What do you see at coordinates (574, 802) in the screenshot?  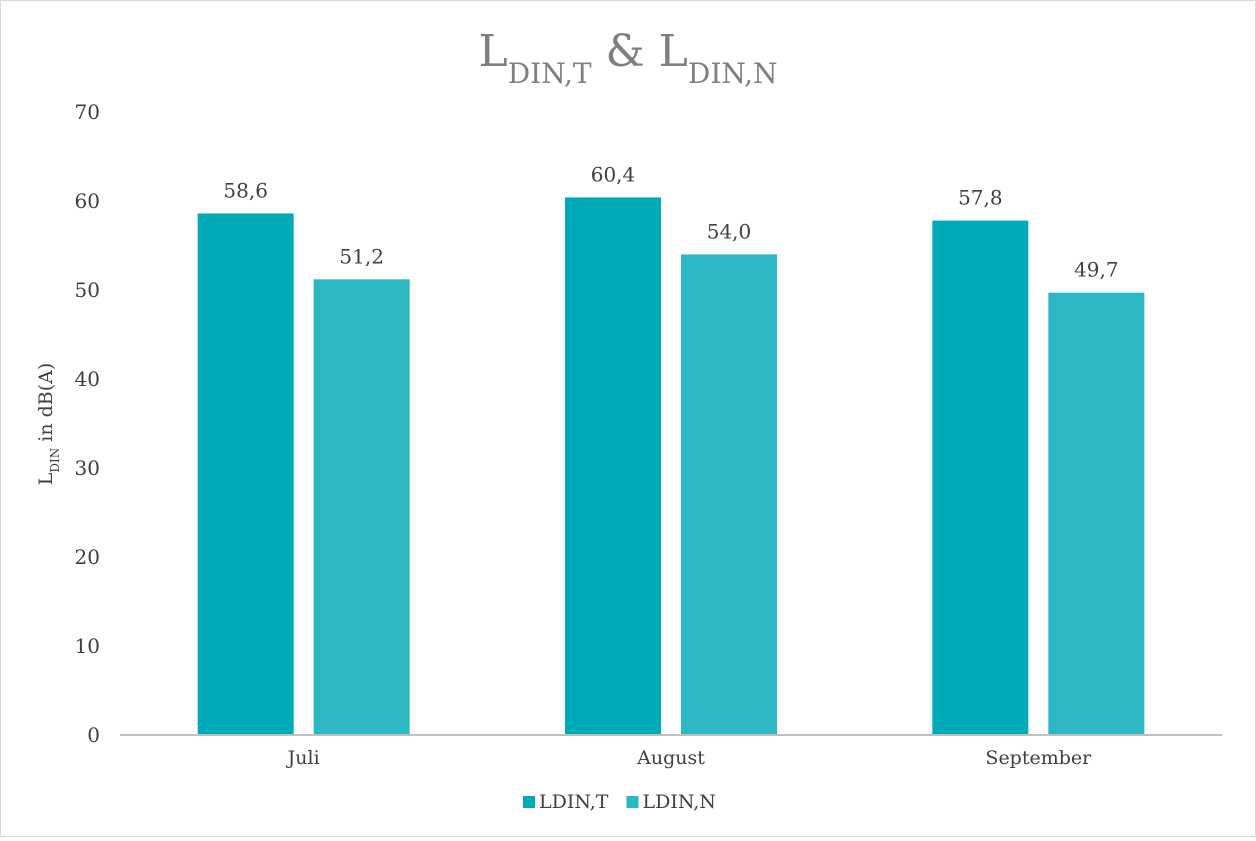 I see `legend-label: LDIN,T` at bounding box center [574, 802].